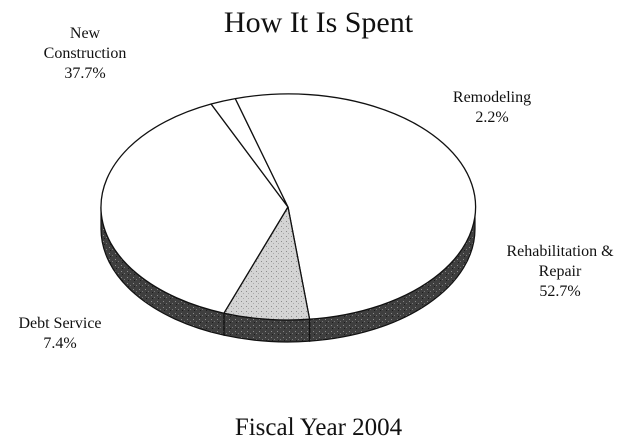 Image resolution: width=637 pixels, height=444 pixels. Describe the element at coordinates (84, 73) in the screenshot. I see `slice-value-0: 37.7%` at that location.